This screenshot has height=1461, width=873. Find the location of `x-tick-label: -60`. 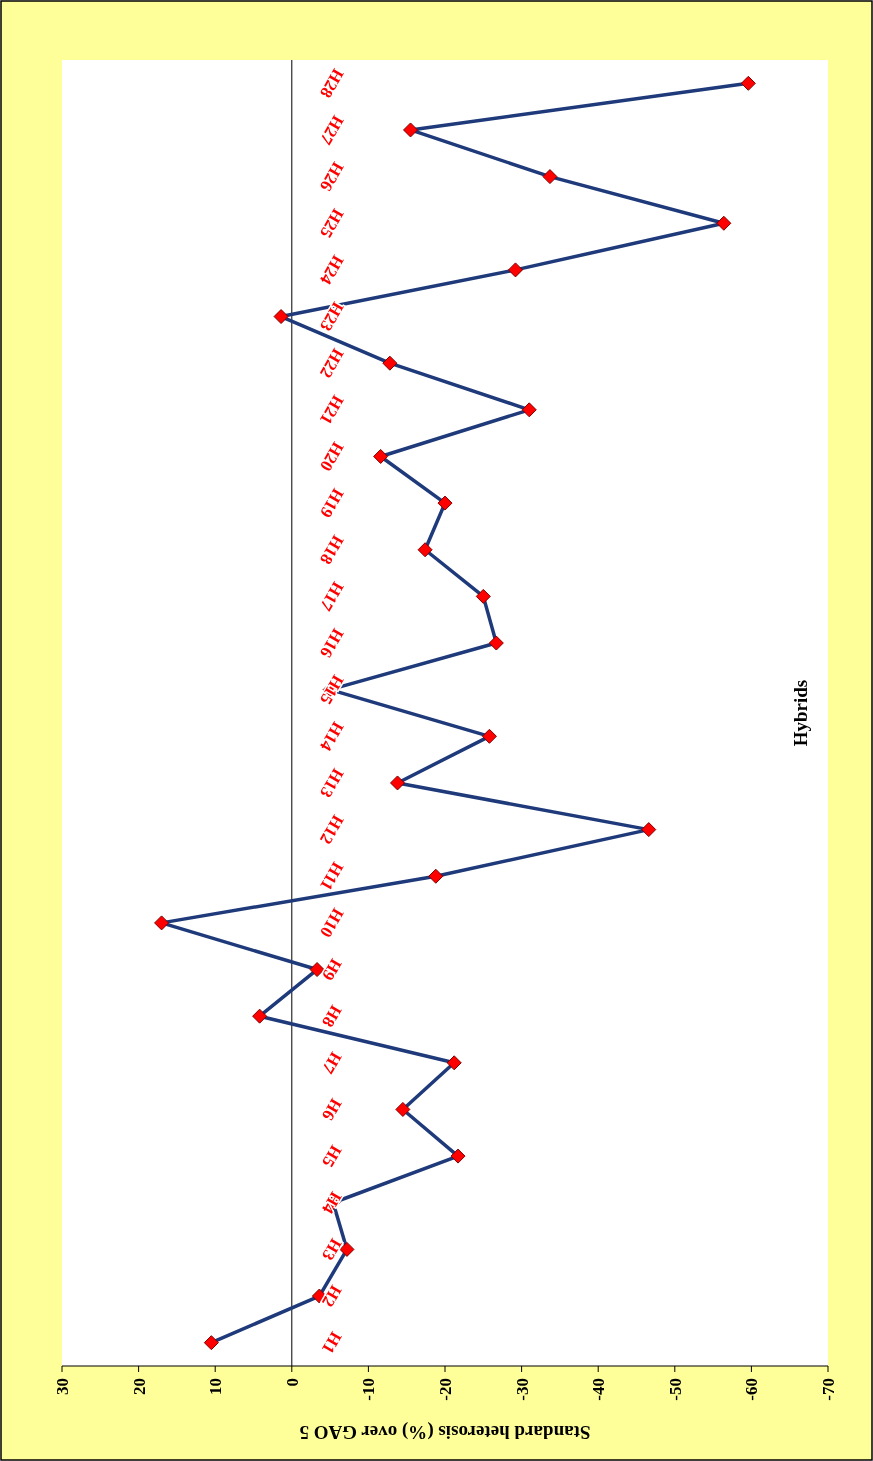

x-tick-label: -60 is located at coordinates (752, 1389).